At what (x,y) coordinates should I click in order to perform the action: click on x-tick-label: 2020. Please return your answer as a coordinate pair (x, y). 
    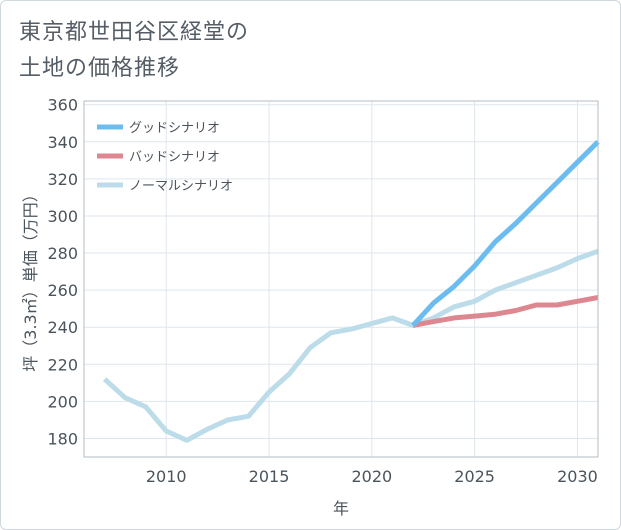
    Looking at the image, I should click on (371, 476).